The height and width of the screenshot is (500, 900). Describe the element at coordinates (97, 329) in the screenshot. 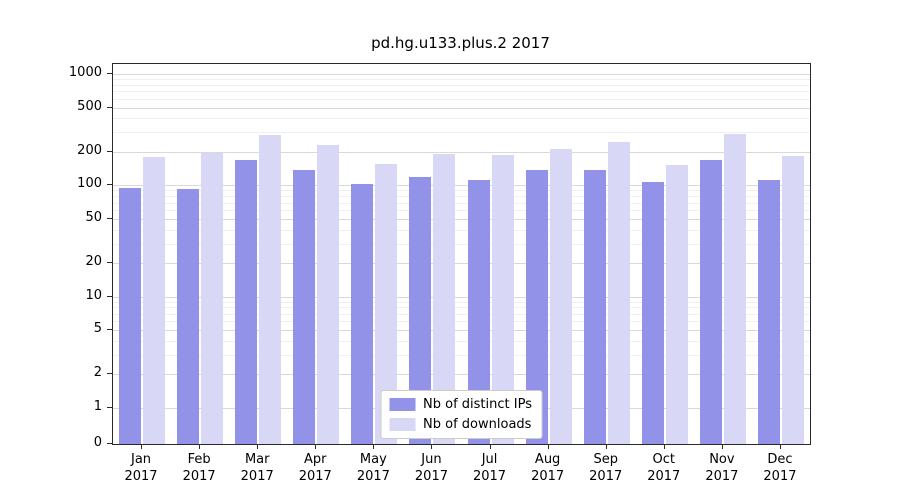

I see `y-axis-tick-label: 5` at that location.